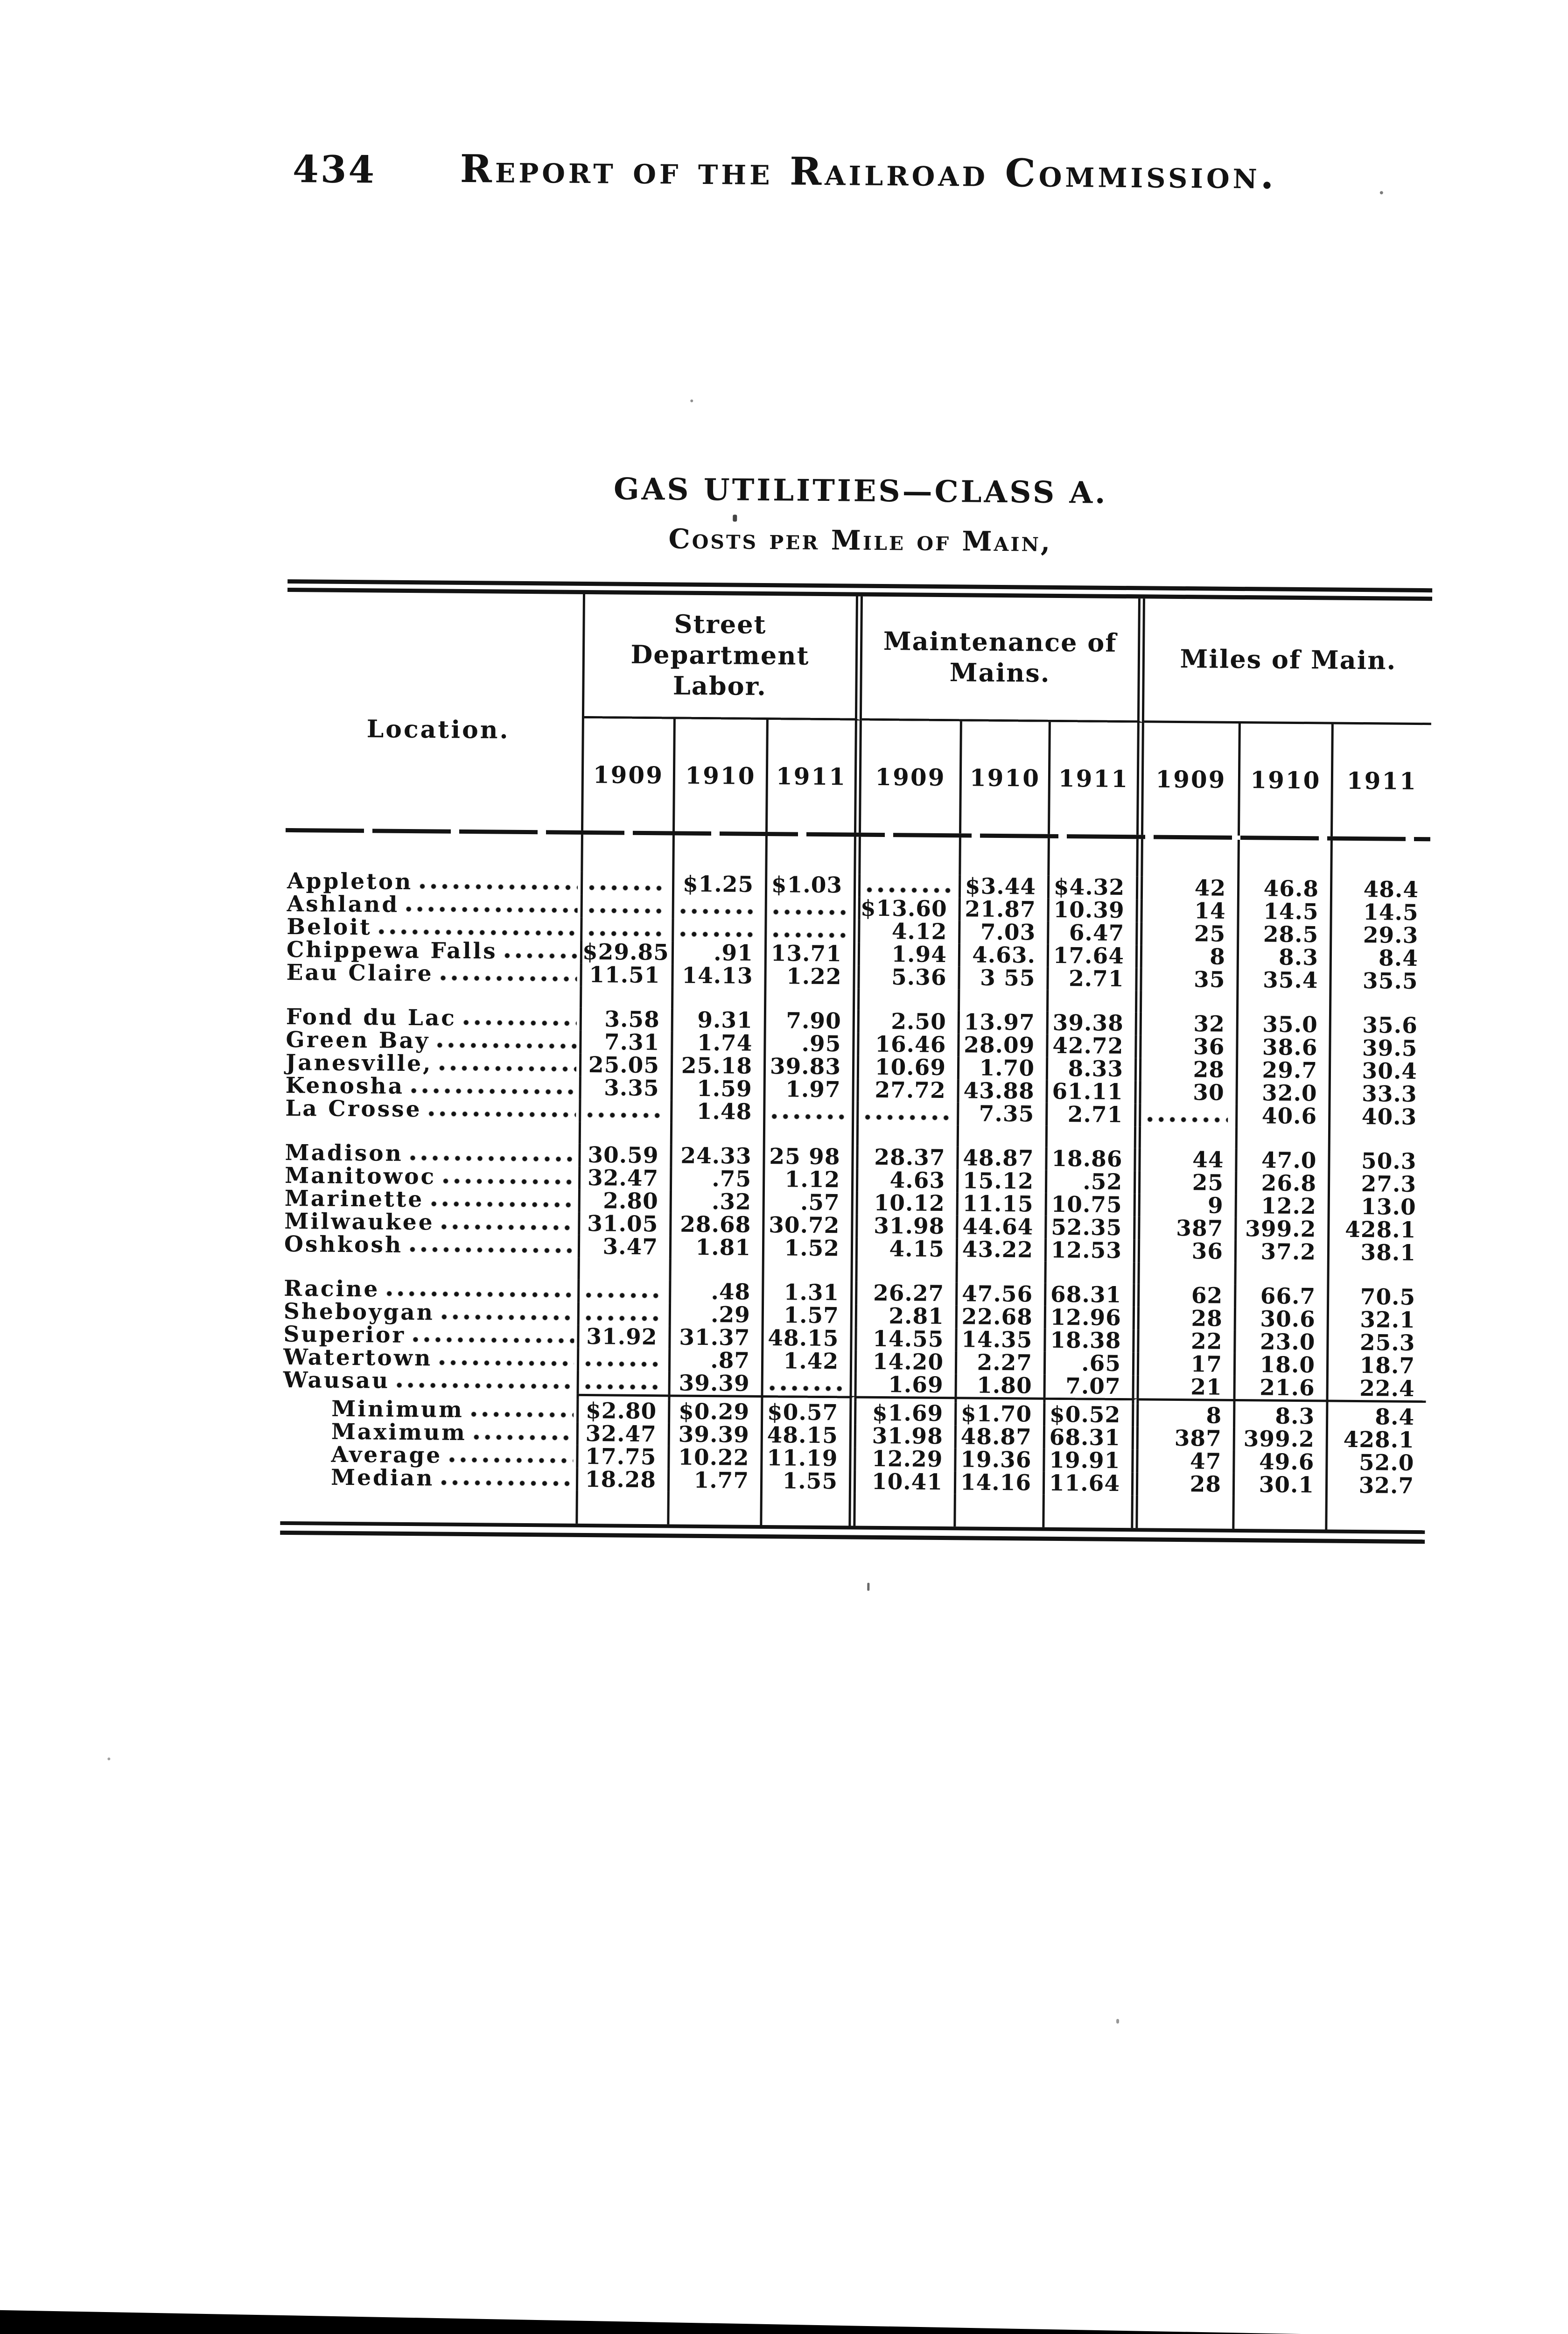 This screenshot has width=1568, height=2334. Describe the element at coordinates (1188, 1206) in the screenshot. I see `value-cell: 9` at that location.